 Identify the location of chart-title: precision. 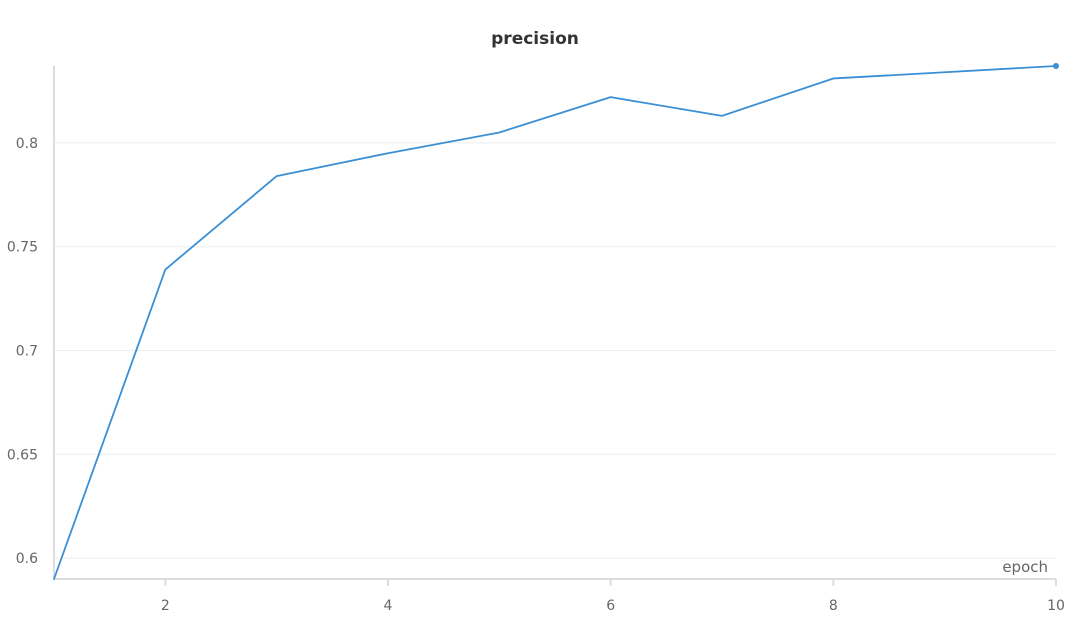
(535, 39).